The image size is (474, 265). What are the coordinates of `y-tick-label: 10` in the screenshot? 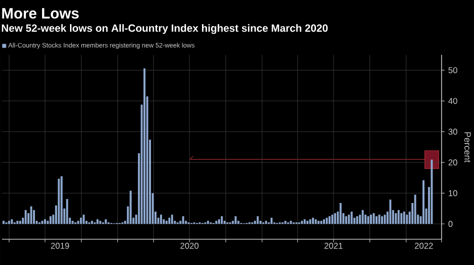 It's located at (453, 193).